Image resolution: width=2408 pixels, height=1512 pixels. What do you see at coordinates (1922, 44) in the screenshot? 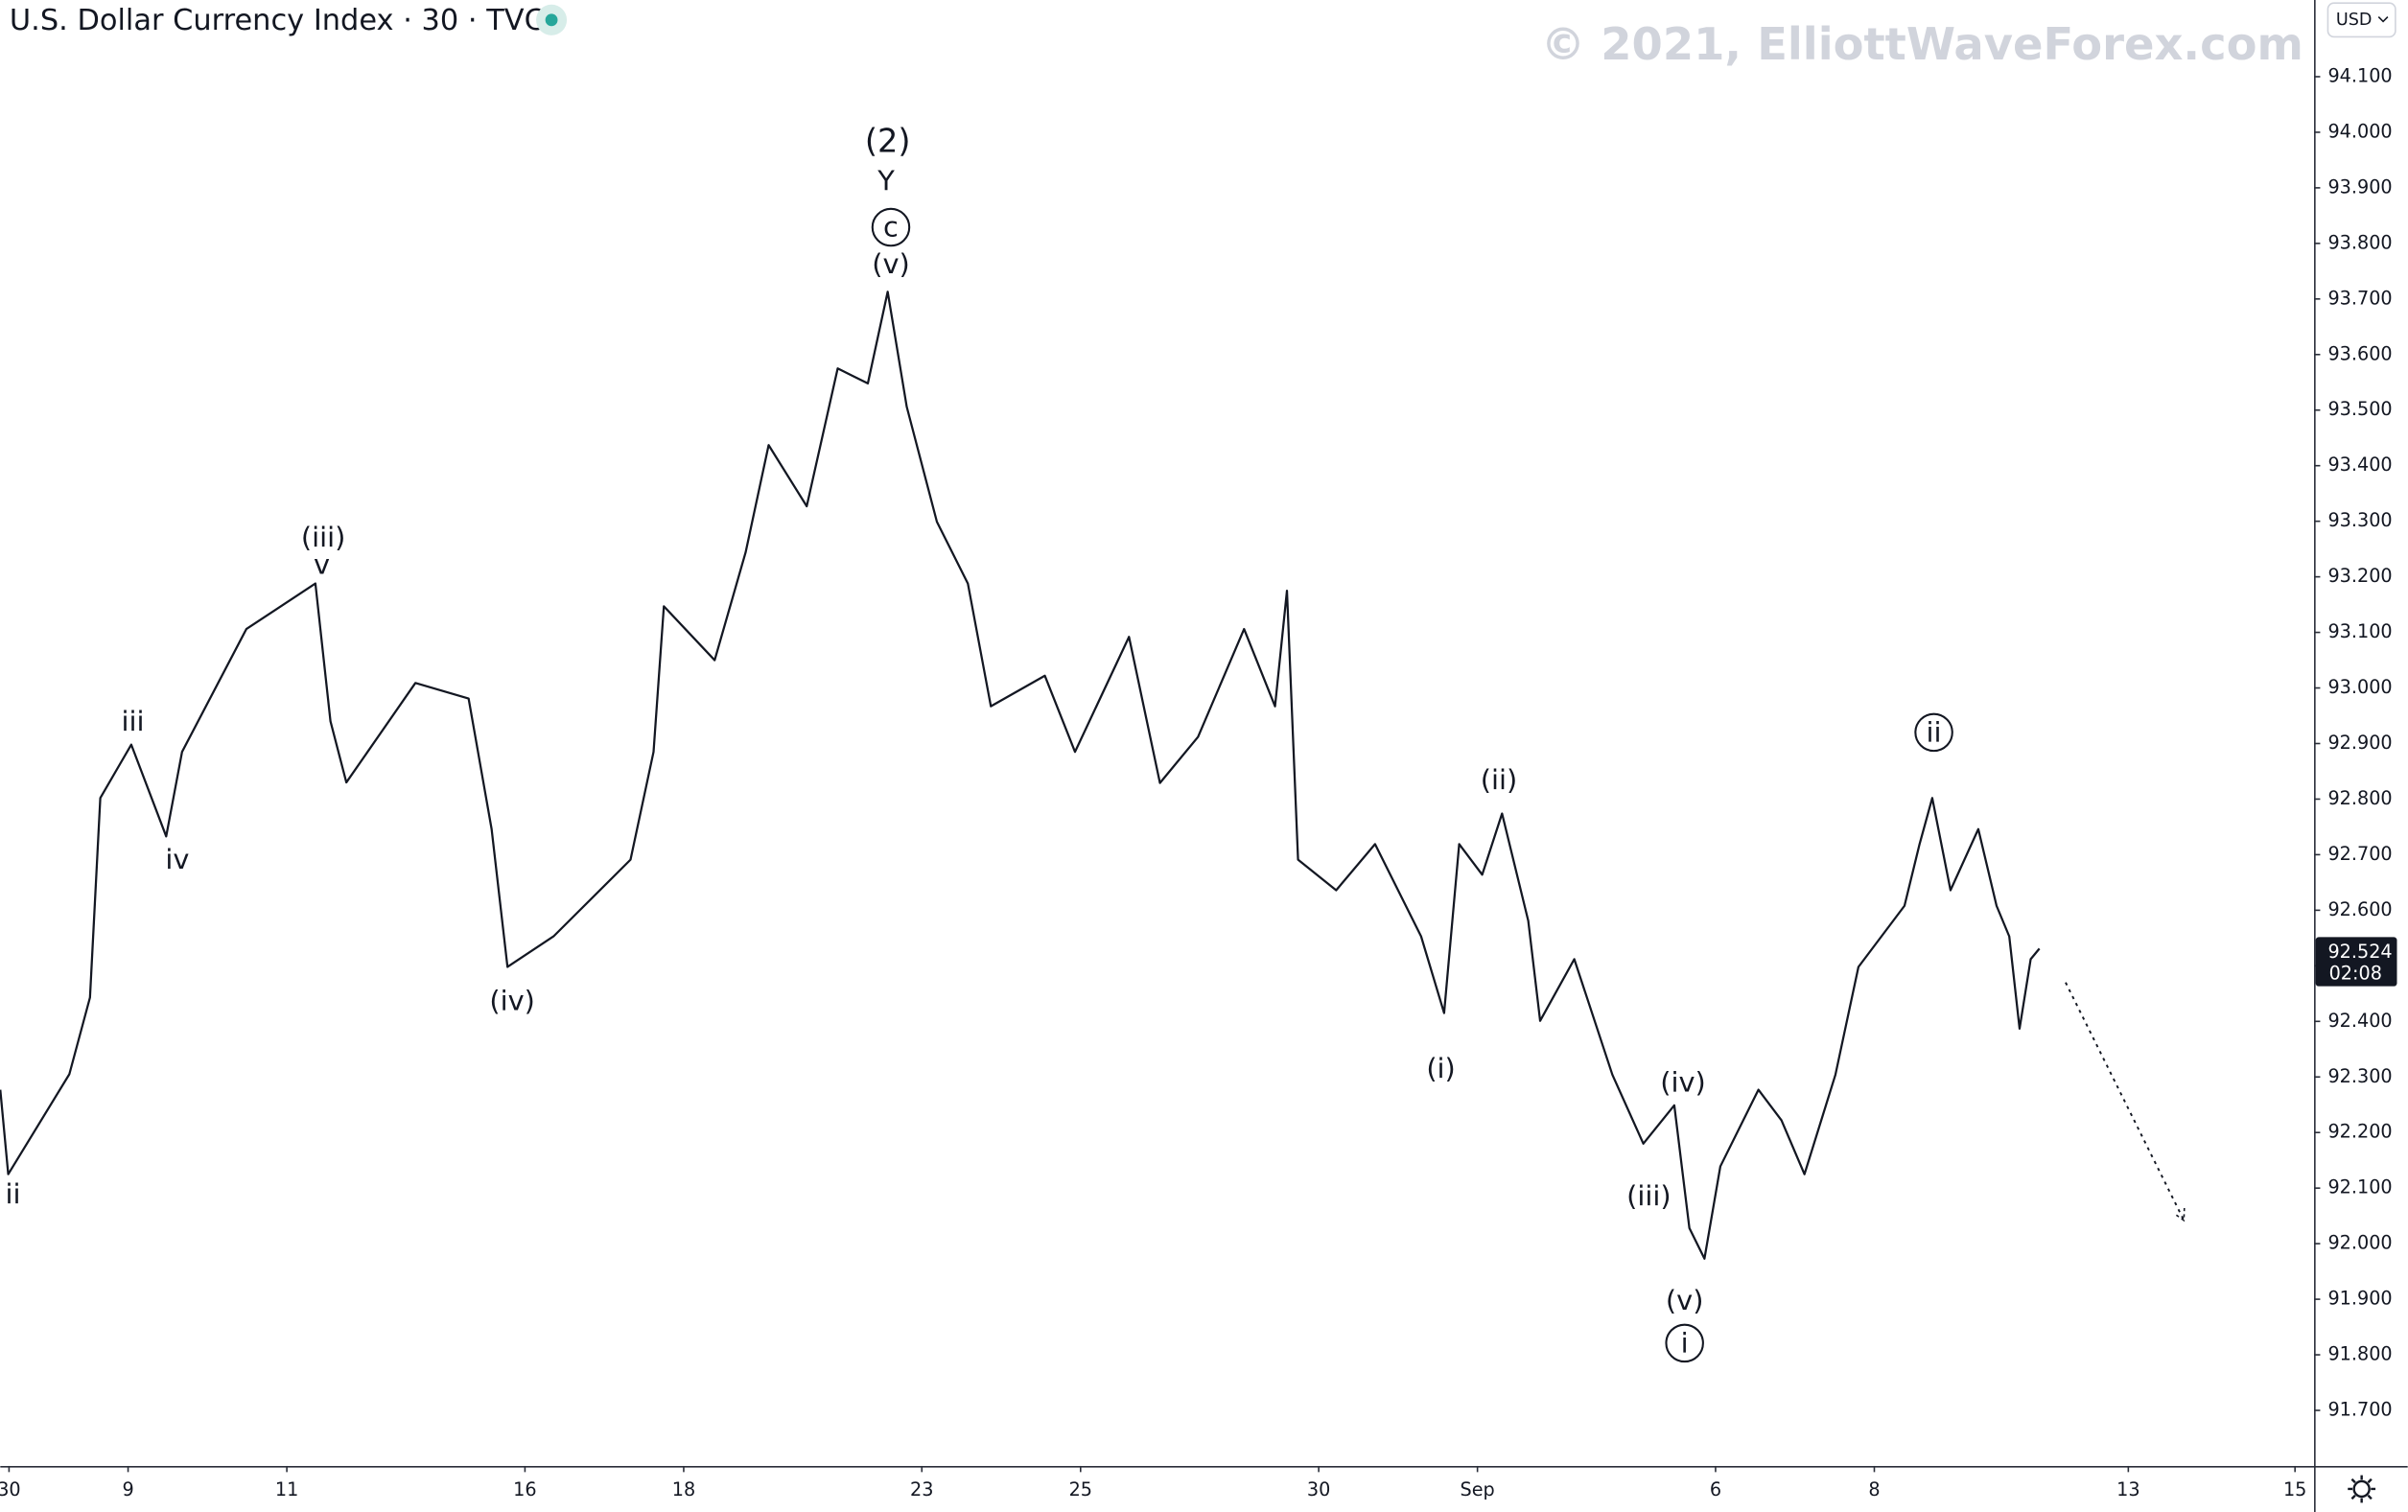
I see `watermark: © 2021, ElliottWaveForex.com` at bounding box center [1922, 44].